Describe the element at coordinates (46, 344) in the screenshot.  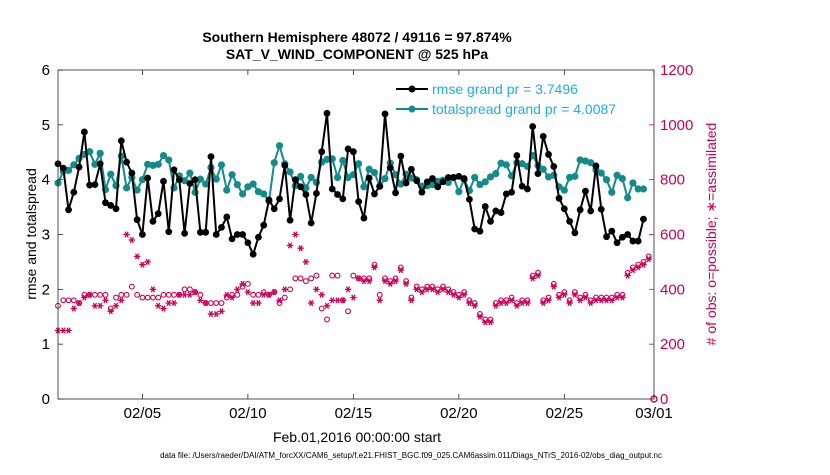
I see `y-tick-label: 1` at that location.